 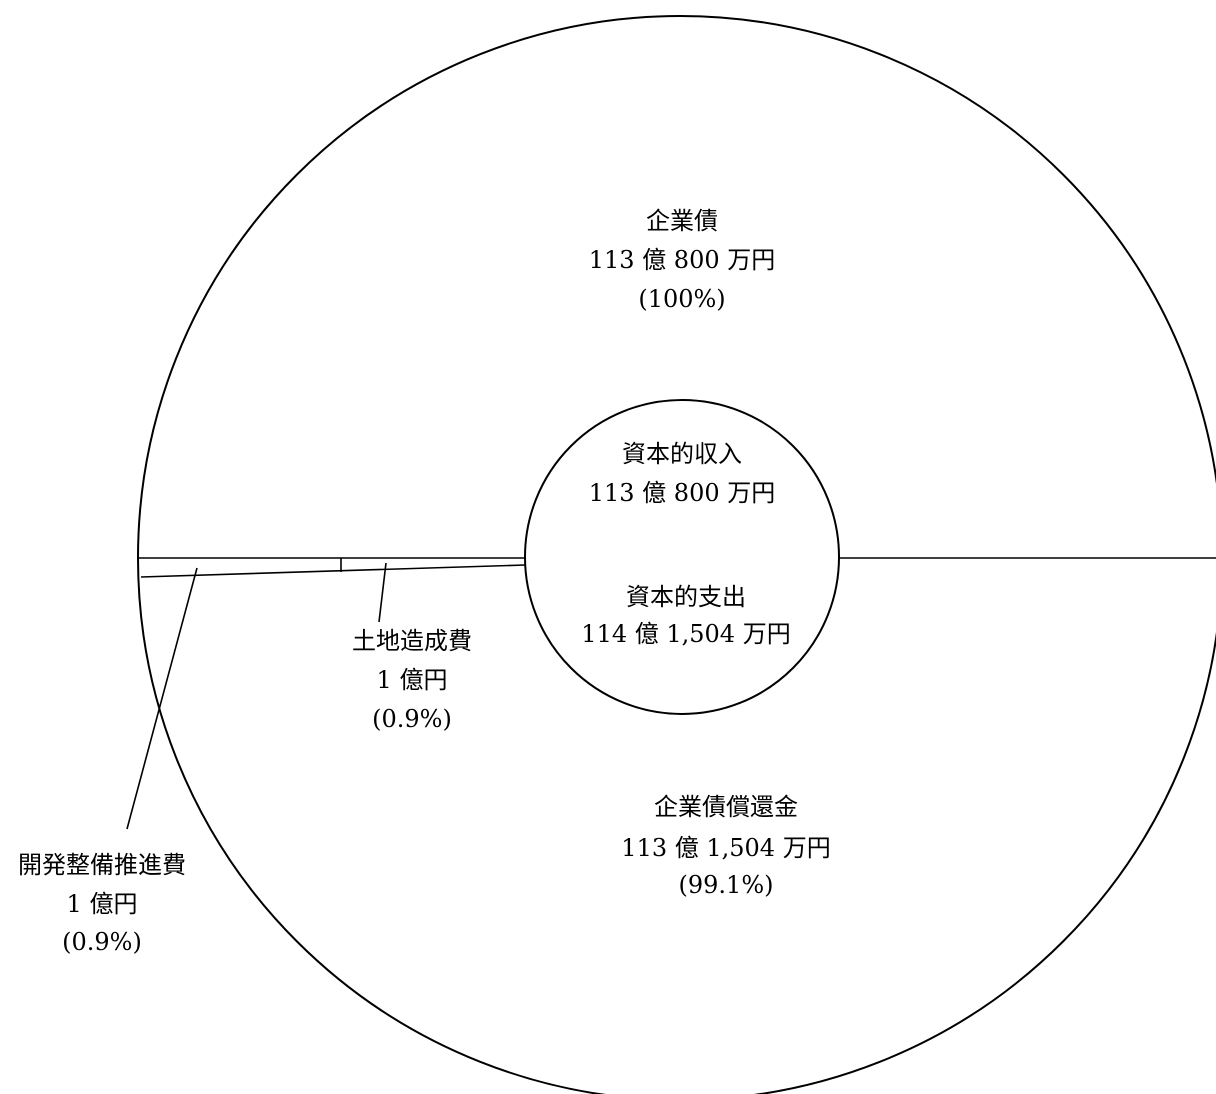 I want to click on leader-line-development-cost, so click(x=162, y=698).